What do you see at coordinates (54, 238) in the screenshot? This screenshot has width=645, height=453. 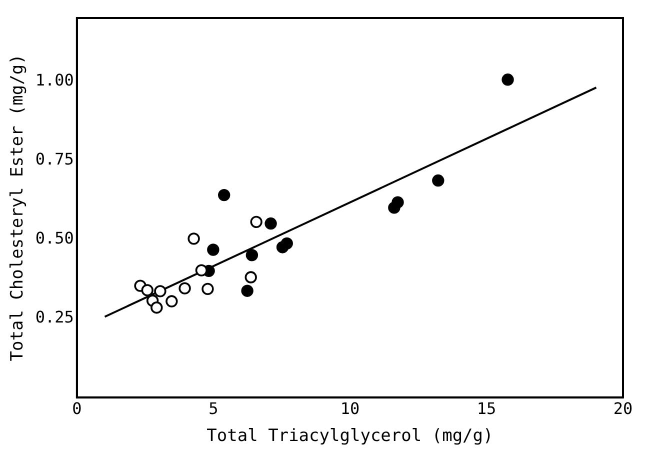 I see `y-tick-label: 0.50` at bounding box center [54, 238].